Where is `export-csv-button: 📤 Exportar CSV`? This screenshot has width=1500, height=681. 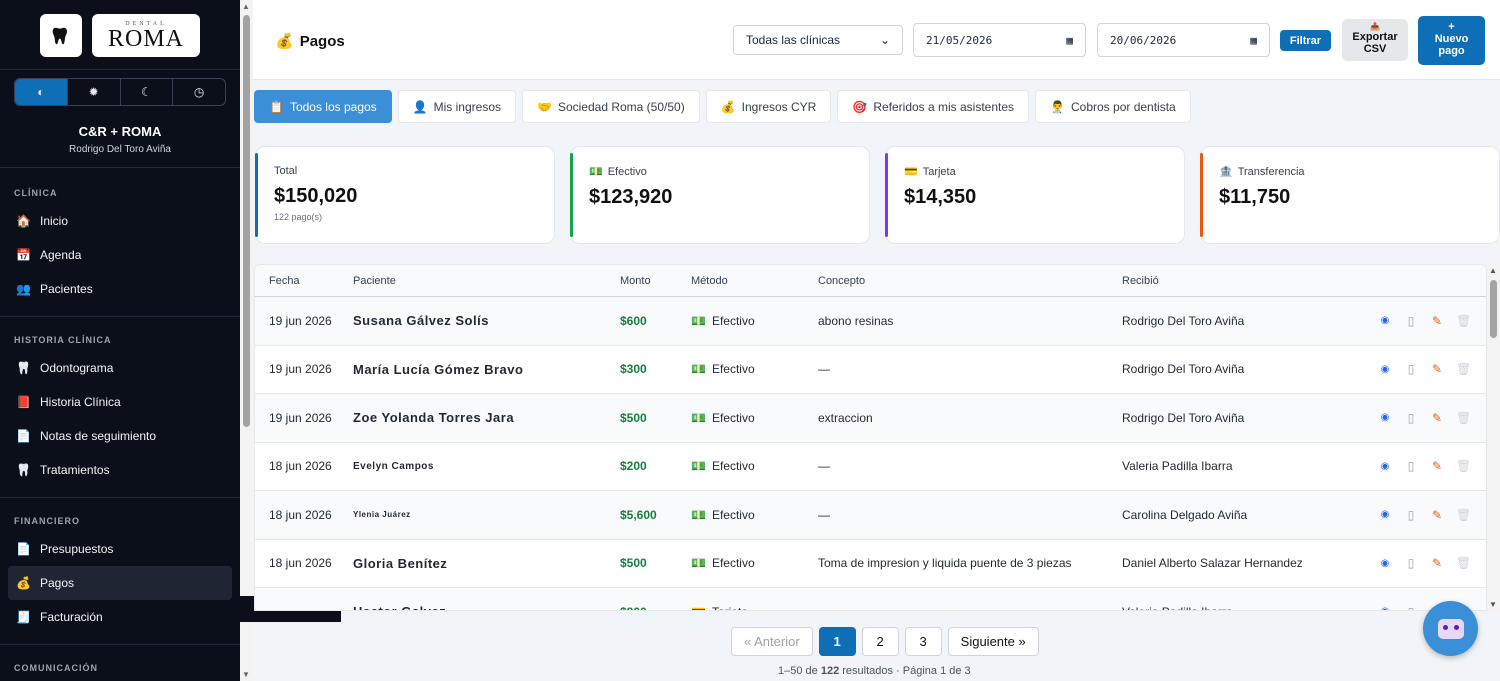
export-csv-button: 📤 Exportar CSV is located at coordinates (1375, 40).